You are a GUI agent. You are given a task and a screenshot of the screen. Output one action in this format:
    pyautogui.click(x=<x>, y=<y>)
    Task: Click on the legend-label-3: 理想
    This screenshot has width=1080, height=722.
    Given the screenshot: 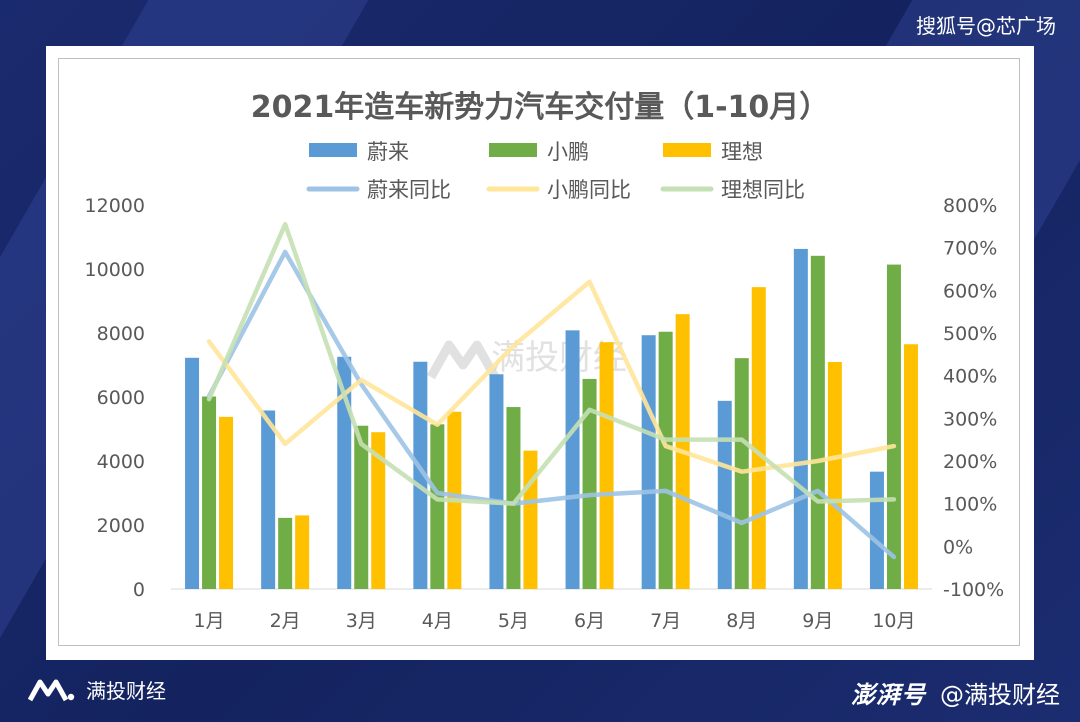 What is the action you would take?
    pyautogui.click(x=742, y=152)
    